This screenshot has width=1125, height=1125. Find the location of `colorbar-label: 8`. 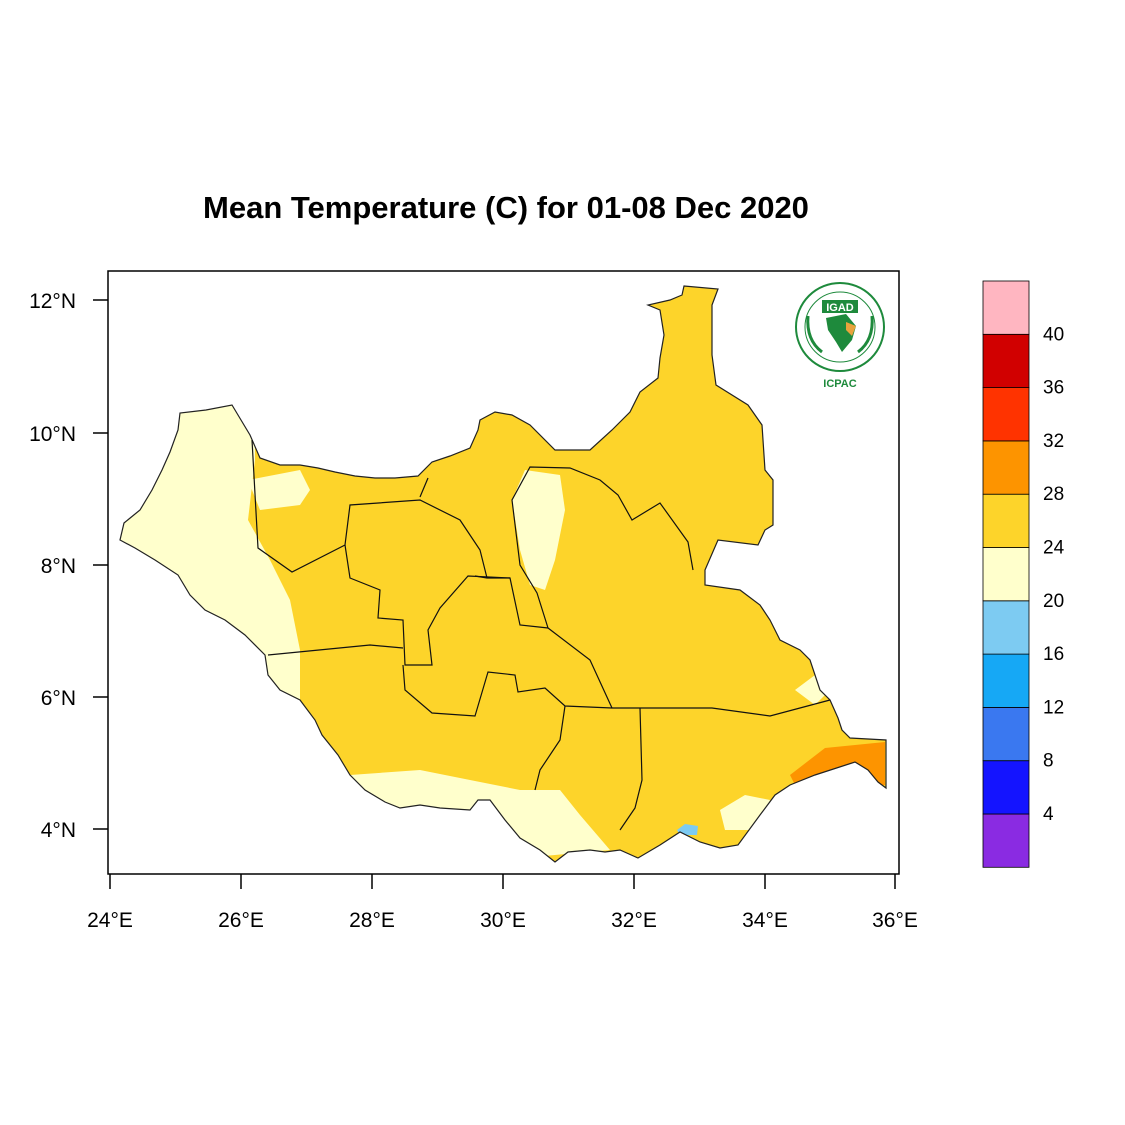

colorbar-label: 8 is located at coordinates (1048, 761).